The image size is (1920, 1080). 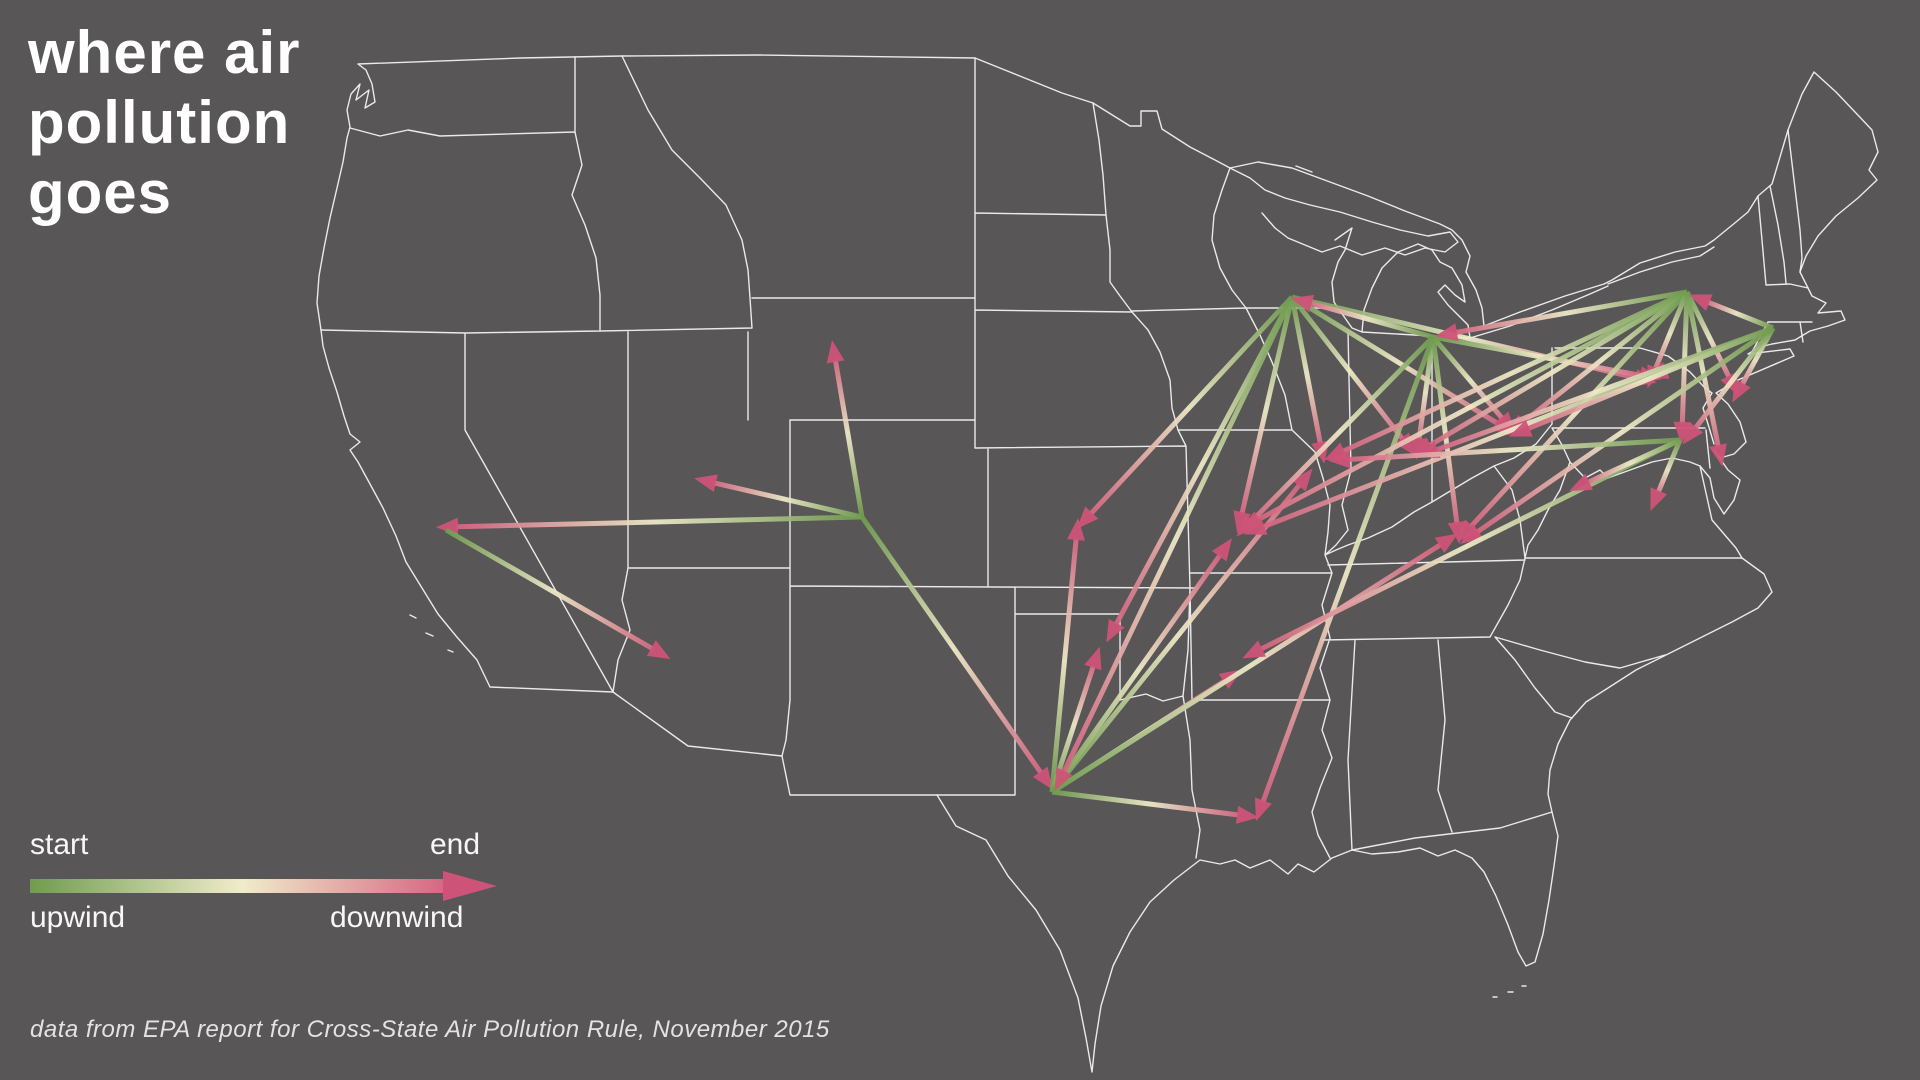 I want to click on legend-arrowhead, so click(x=470, y=886).